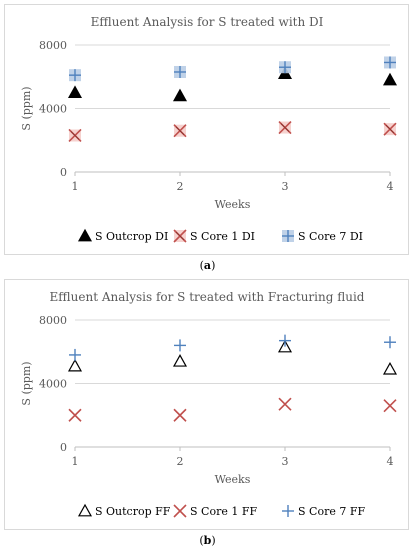 Image resolution: width=415 pixels, height=550 pixels. Describe the element at coordinates (26, 108) in the screenshot. I see `chart-a-ylabel: S (ppm)` at that location.